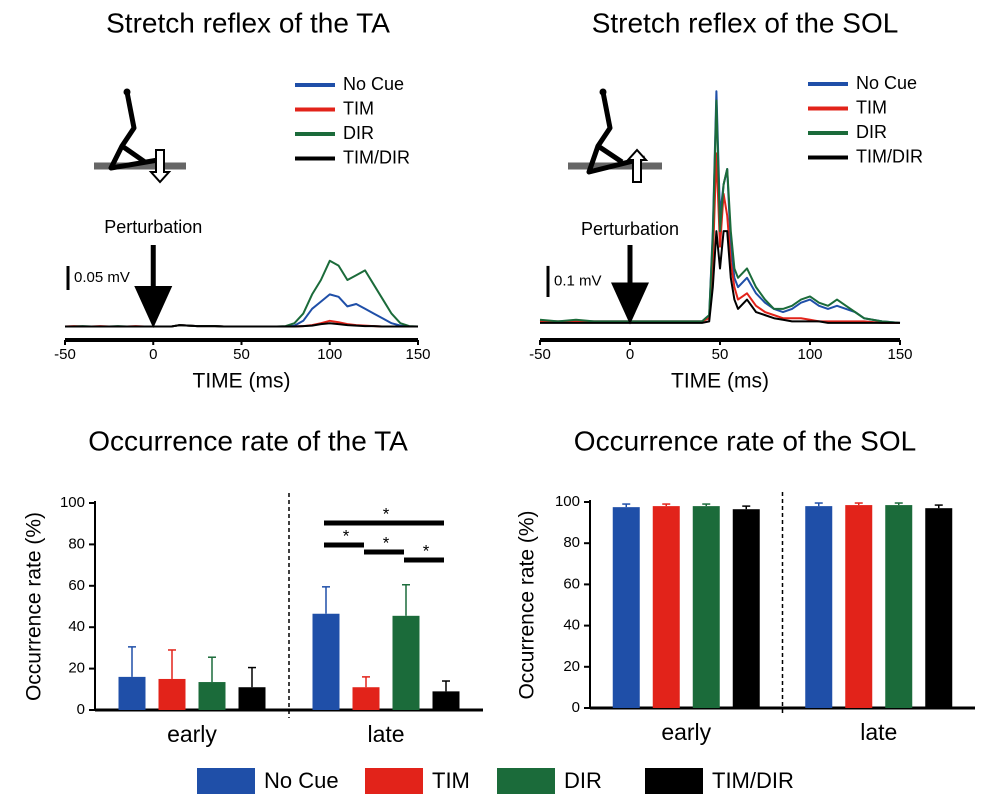  What do you see at coordinates (615, 135) in the screenshot?
I see `ankle-icon-sol` at bounding box center [615, 135].